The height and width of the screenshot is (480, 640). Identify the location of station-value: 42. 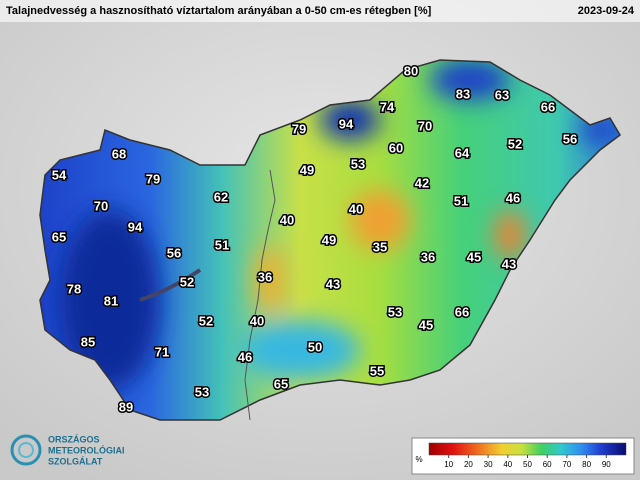
(422, 182).